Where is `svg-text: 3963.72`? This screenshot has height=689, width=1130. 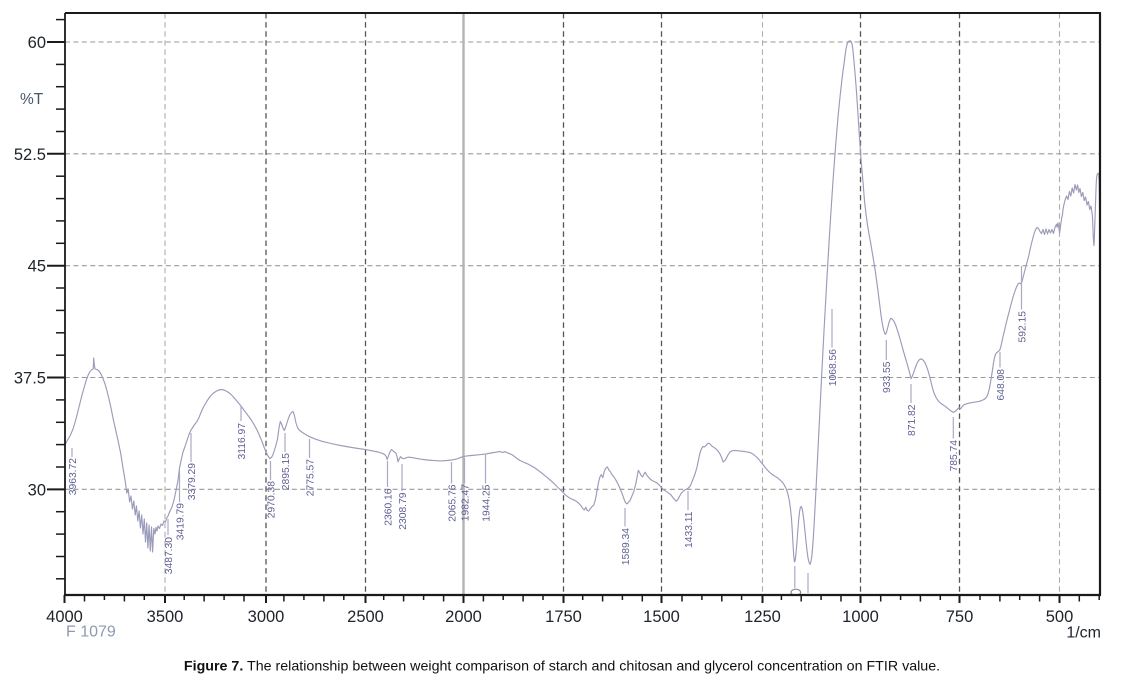
svg-text: 3963.72 is located at coordinates (73, 476).